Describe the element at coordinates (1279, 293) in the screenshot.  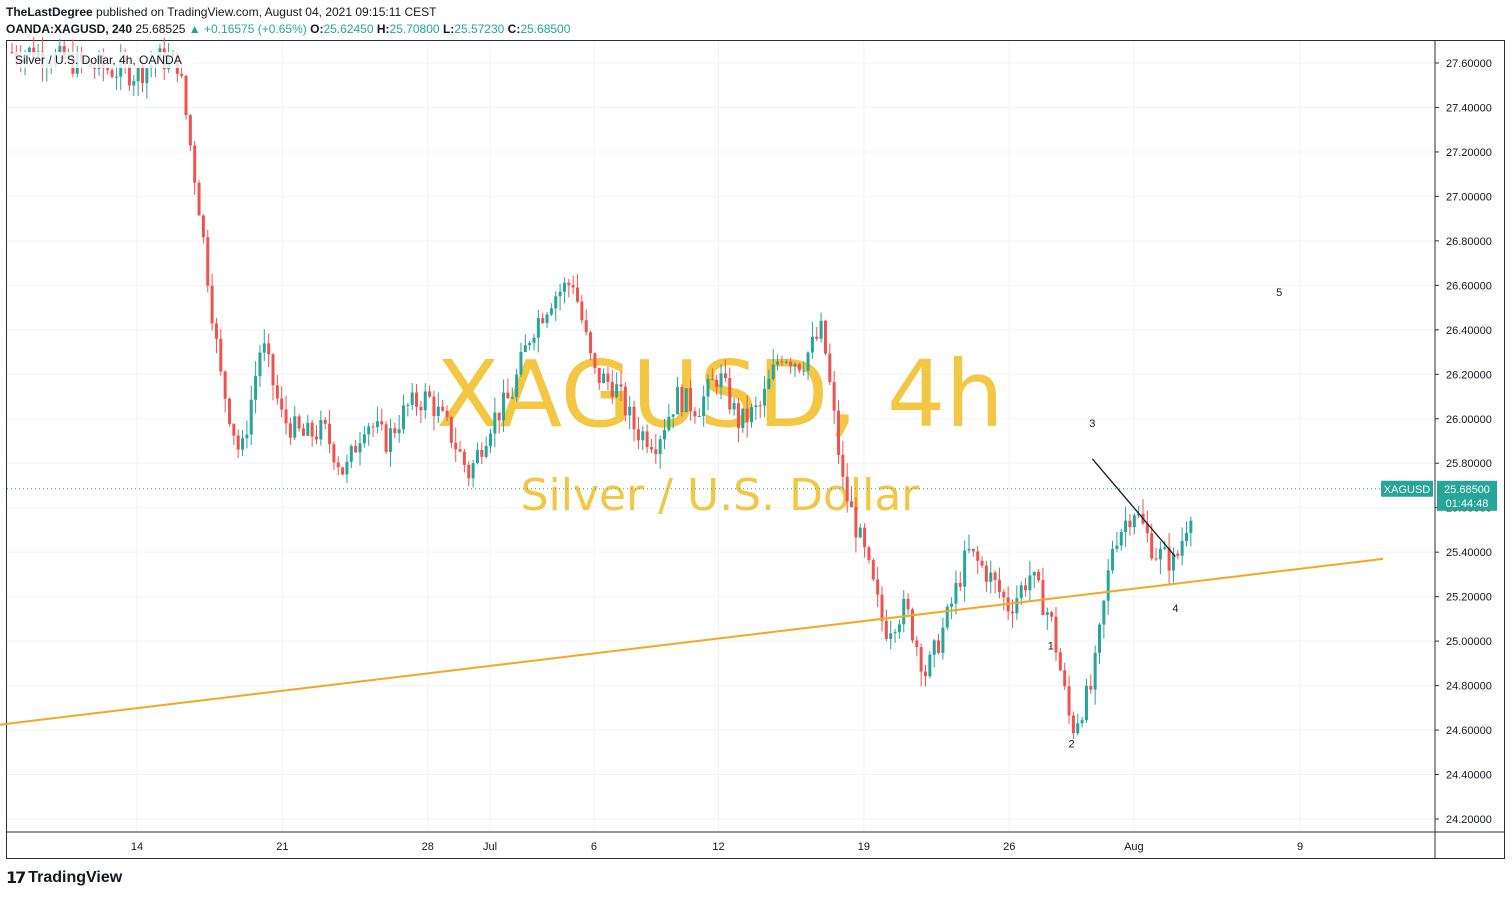
I see `wave-label-5: 5` at that location.